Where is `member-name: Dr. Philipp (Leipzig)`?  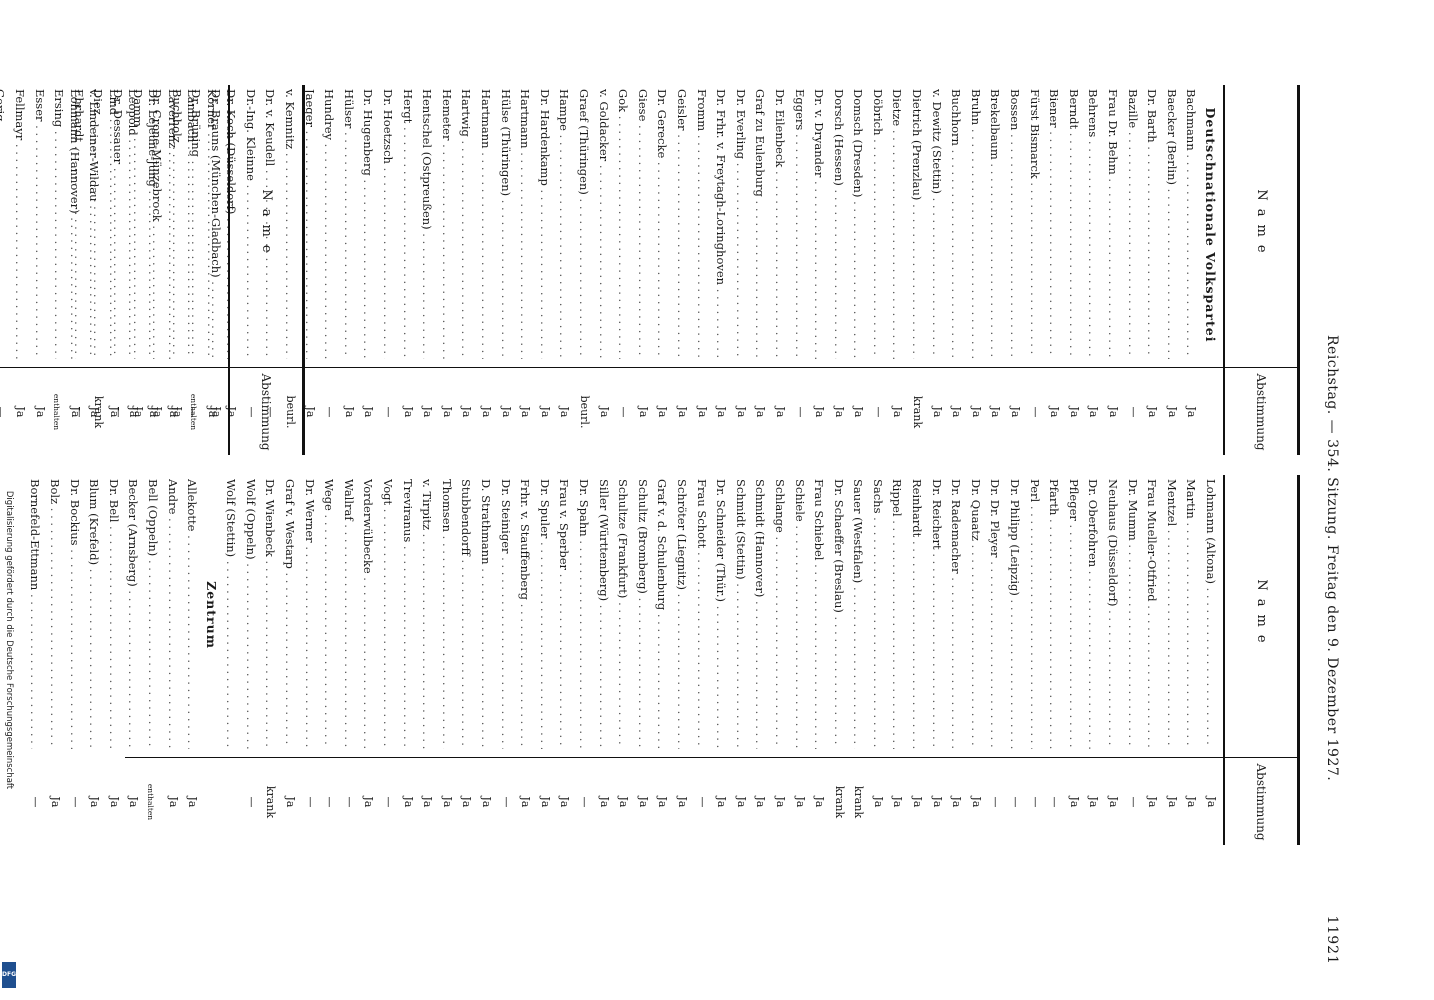
member-name: Dr. Philipp (Leipzig) is located at coordinates (1015, 614).